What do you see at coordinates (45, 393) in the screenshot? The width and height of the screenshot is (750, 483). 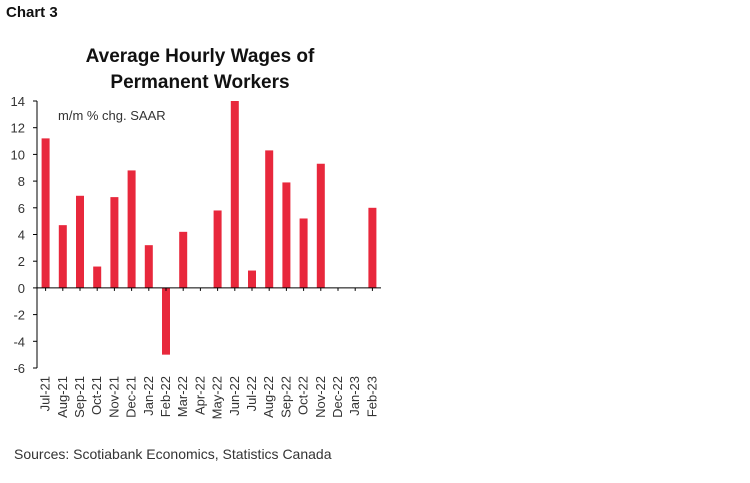 I see `x-tick-label: Jul-21` at bounding box center [45, 393].